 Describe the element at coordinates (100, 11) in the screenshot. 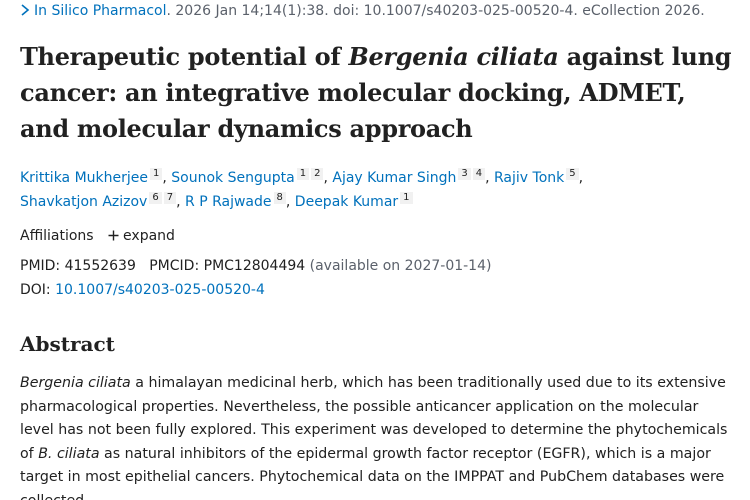

I see `journal-link: In Silico Pharmacol` at that location.